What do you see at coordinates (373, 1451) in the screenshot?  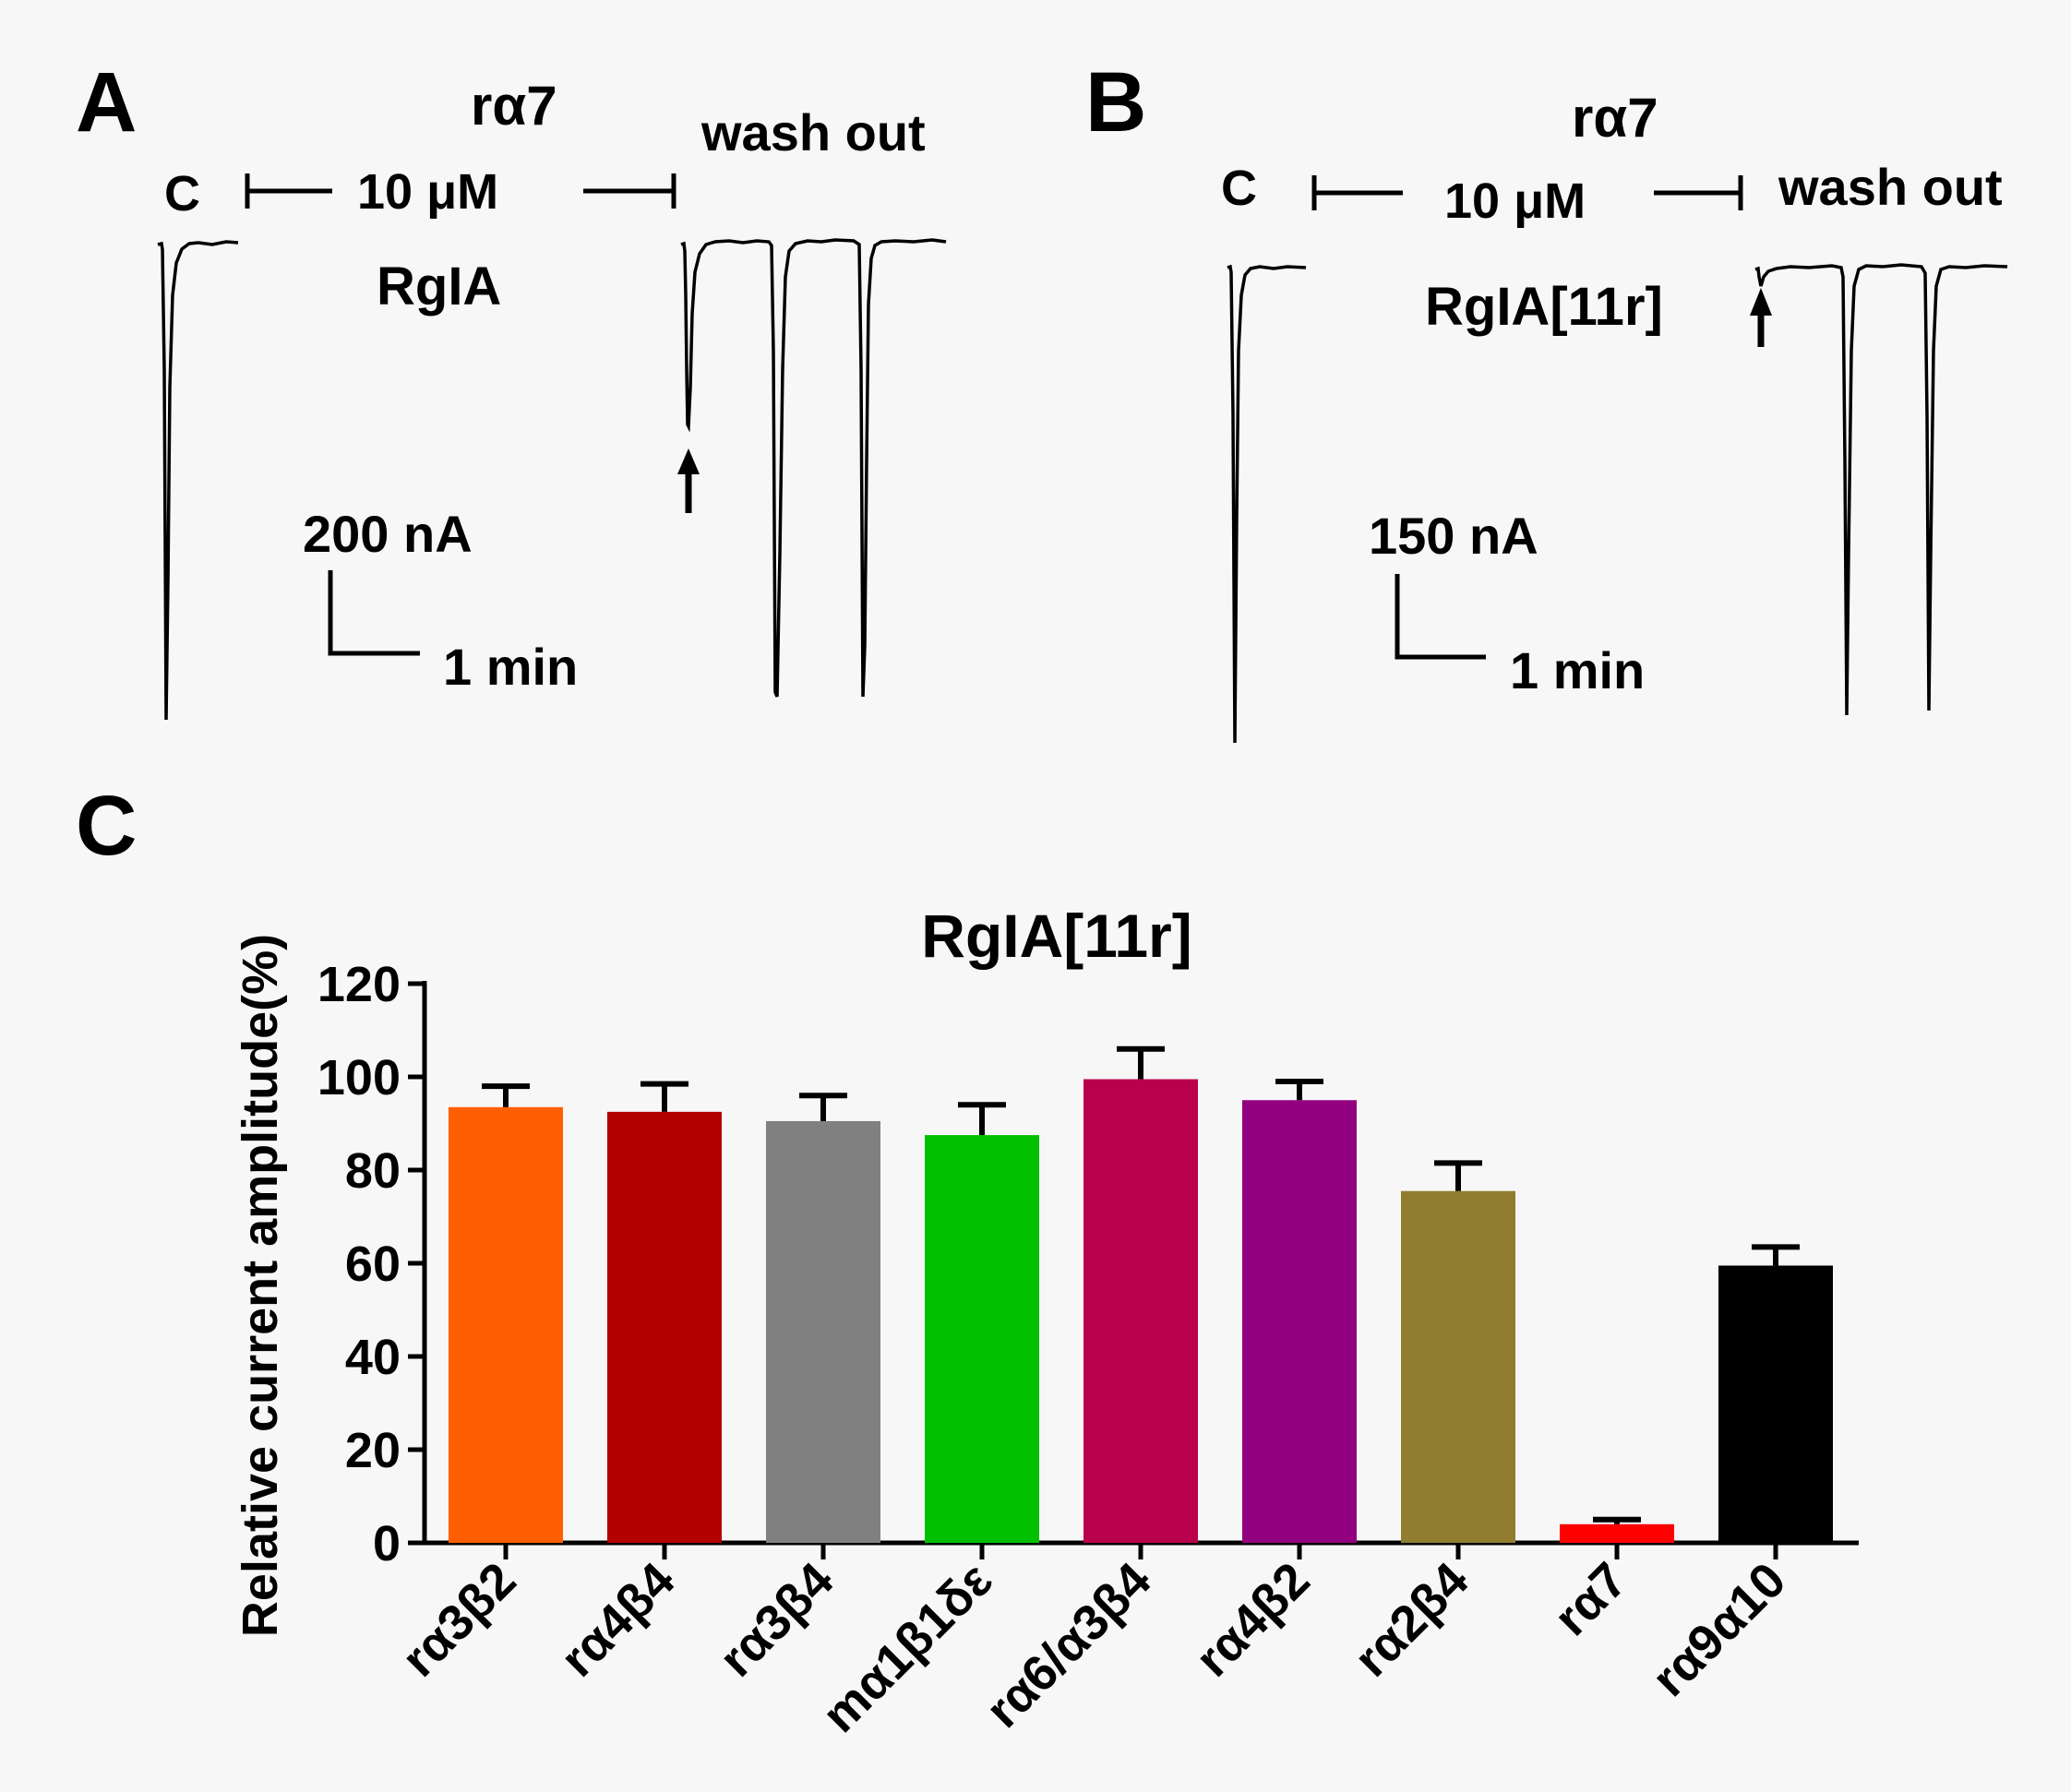 I see `y-tick-label: 20` at bounding box center [373, 1451].